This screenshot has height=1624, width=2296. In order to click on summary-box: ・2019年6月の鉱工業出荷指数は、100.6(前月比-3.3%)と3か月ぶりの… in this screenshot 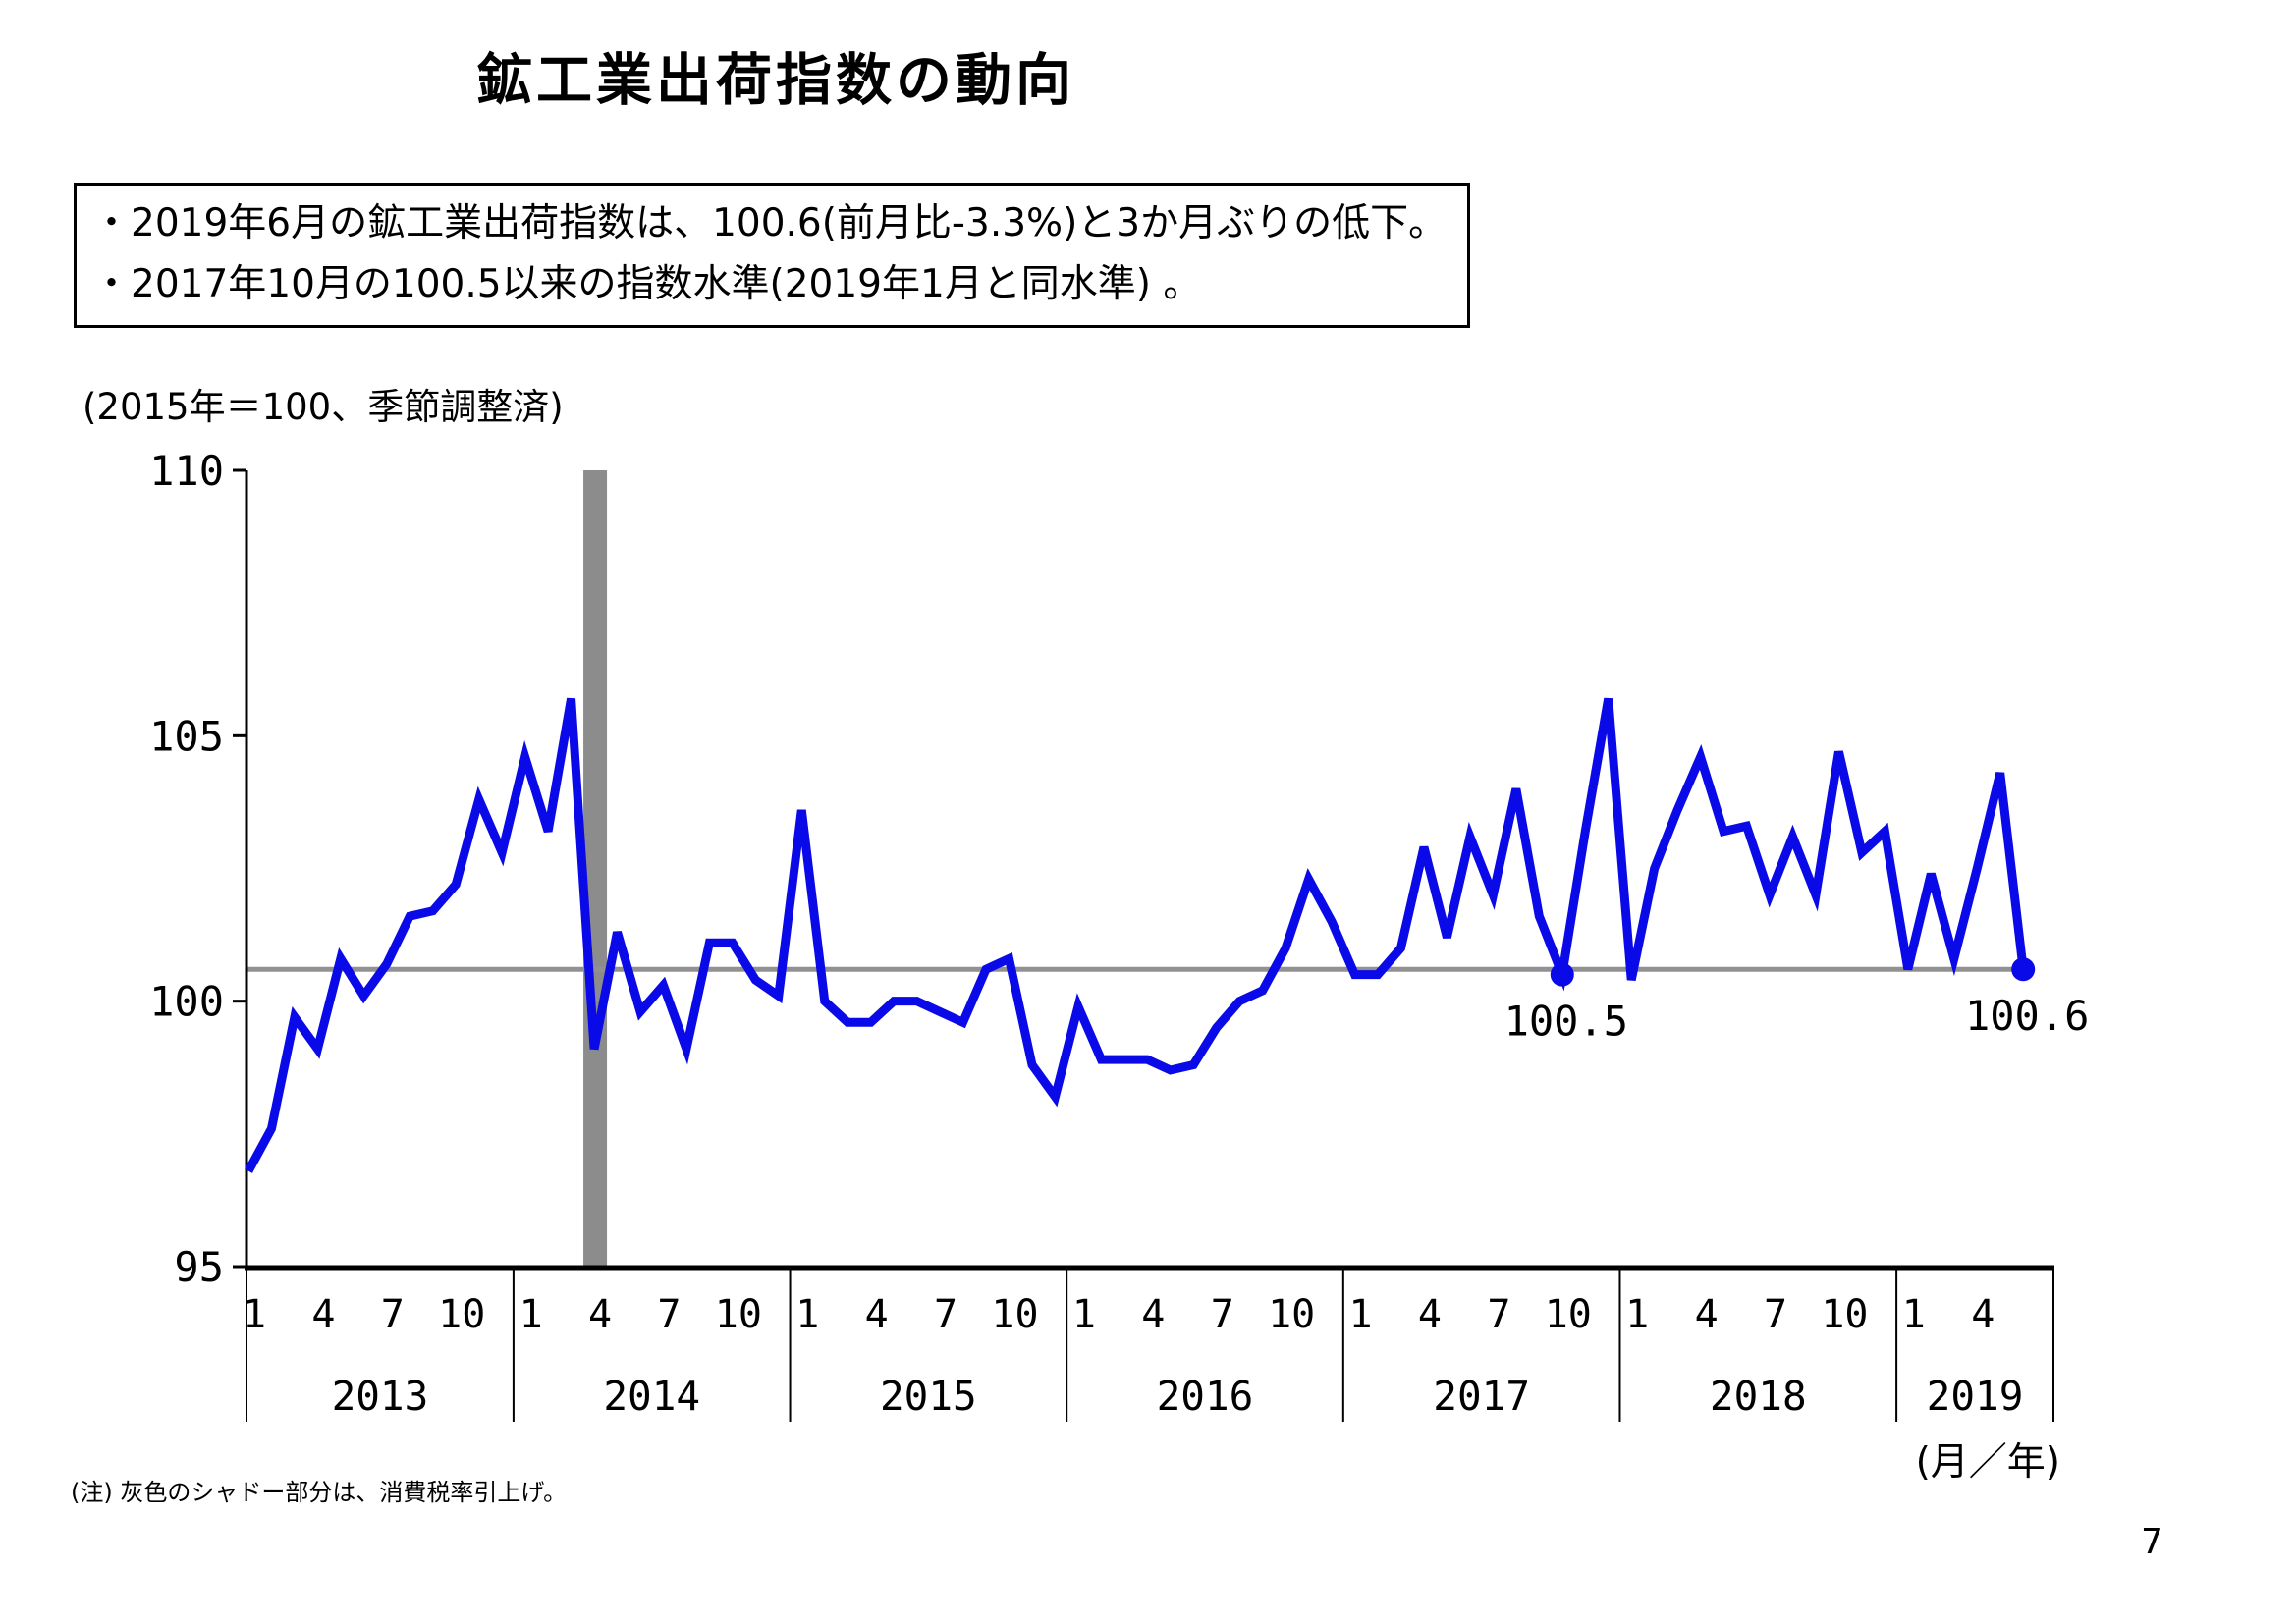, I will do `click(772, 255)`.